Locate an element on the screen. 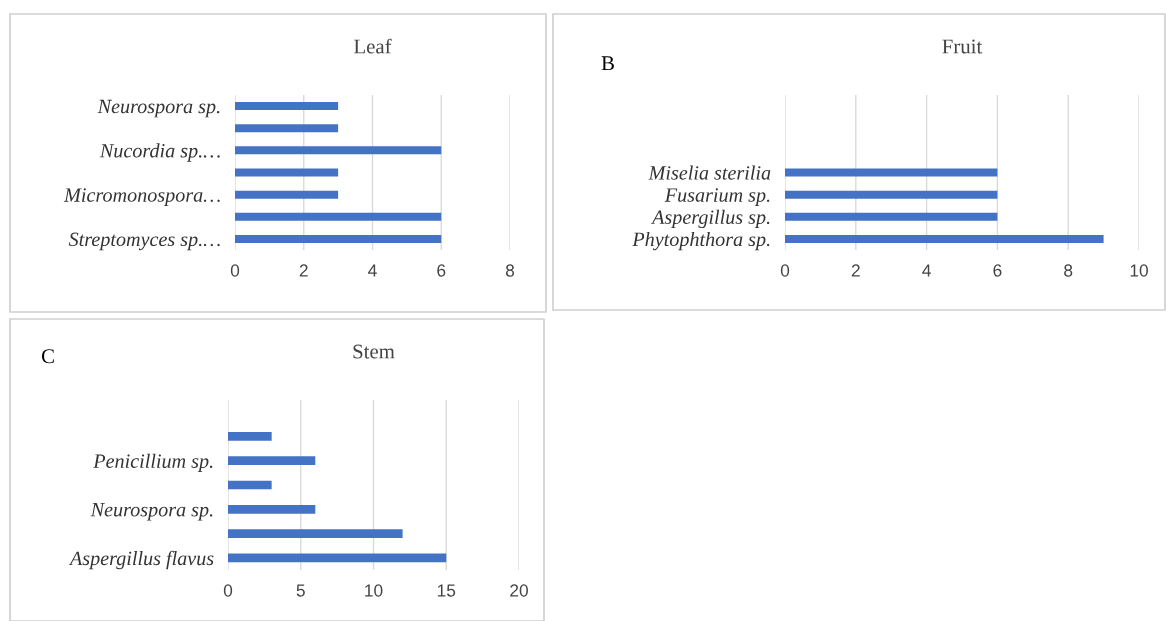 Image resolution: width=1166 pixels, height=621 pixels. chart-title: Stem is located at coordinates (374, 351).